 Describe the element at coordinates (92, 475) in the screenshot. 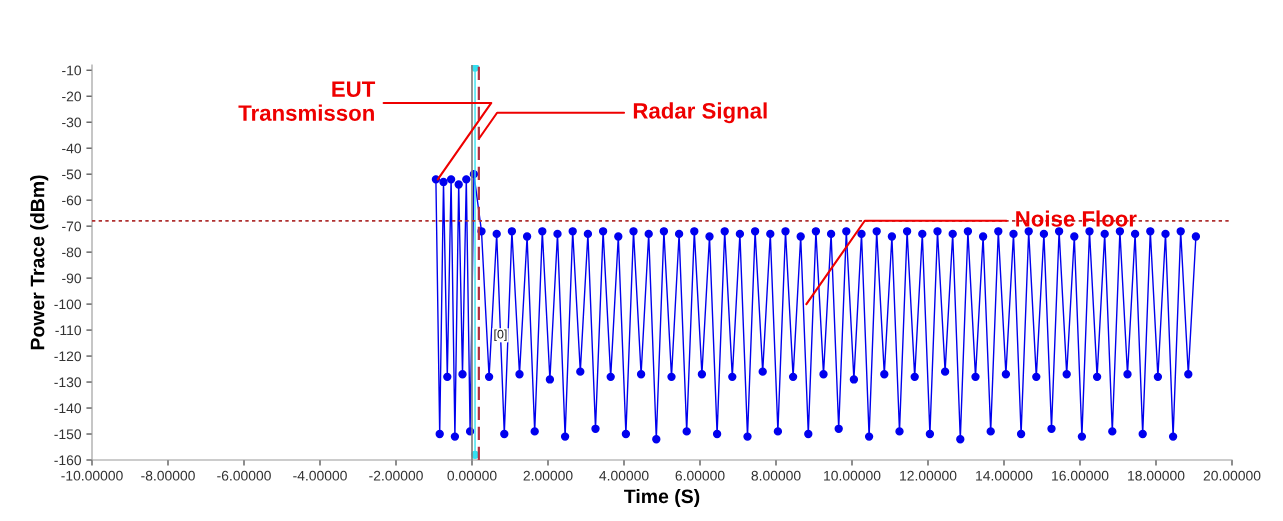

I see `x-tick-label: -10.00000` at that location.